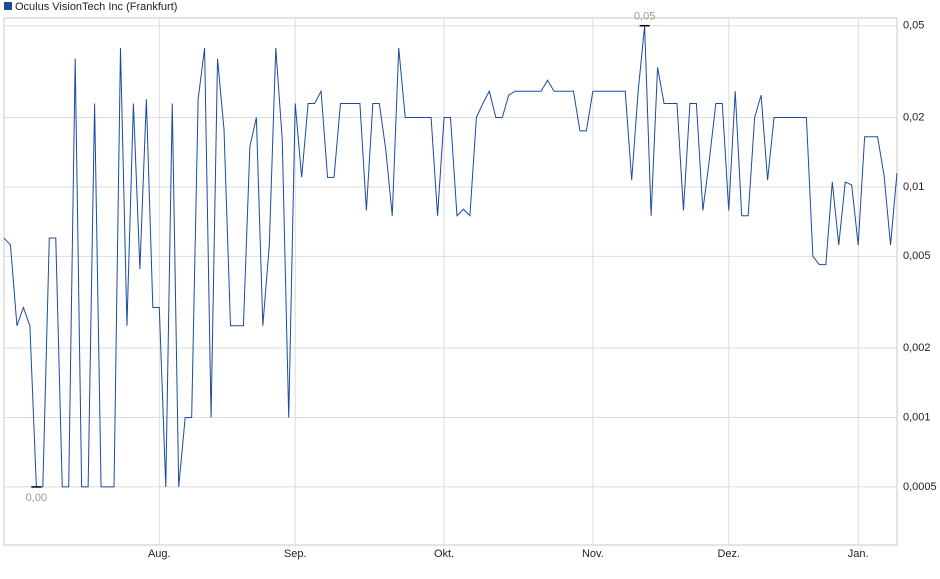 The height and width of the screenshot is (579, 940). I want to click on x-tick-label: Nov., so click(593, 554).